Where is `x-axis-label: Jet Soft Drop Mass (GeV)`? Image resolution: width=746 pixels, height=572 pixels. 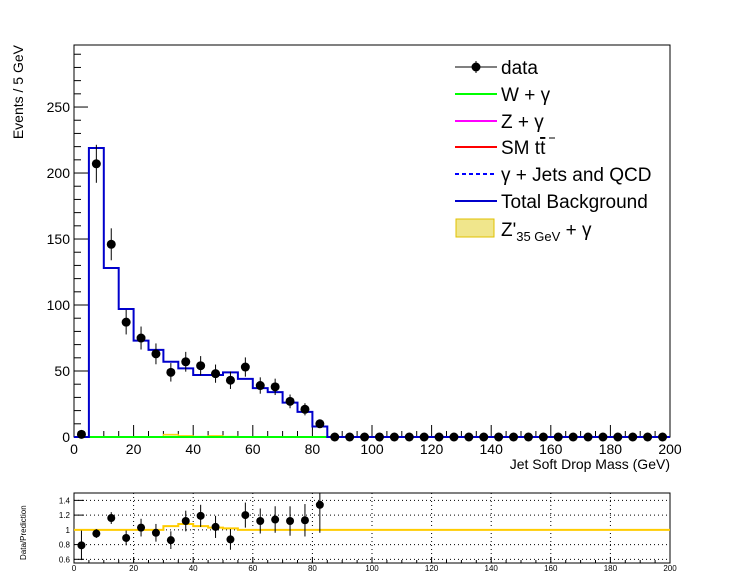
x-axis-label: Jet Soft Drop Mass (GeV) is located at coordinates (590, 464).